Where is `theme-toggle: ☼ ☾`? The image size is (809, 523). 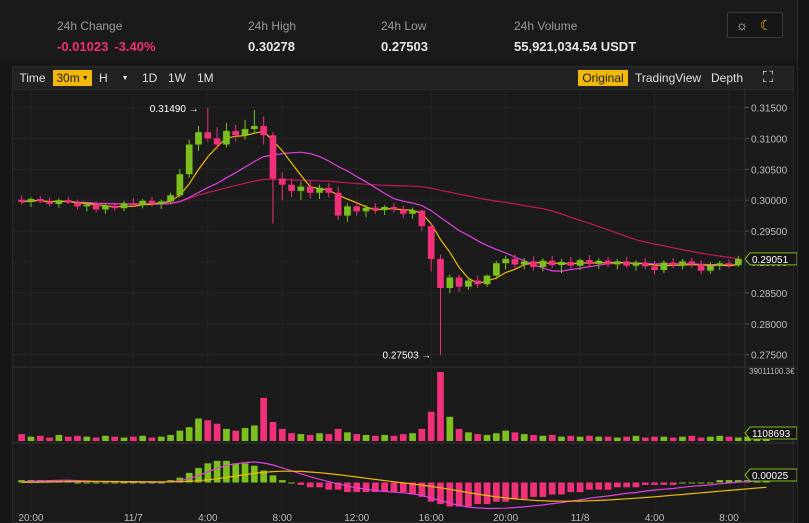 theme-toggle: ☼ ☾ is located at coordinates (755, 25).